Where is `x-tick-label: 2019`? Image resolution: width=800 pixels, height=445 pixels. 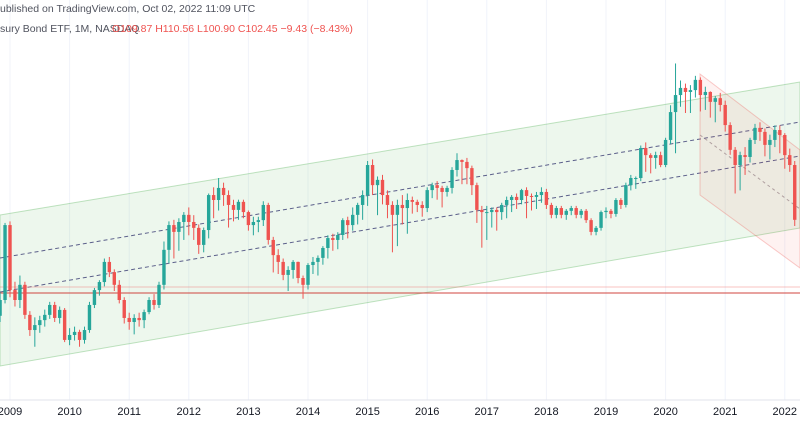
x-tick-label: 2019 is located at coordinates (606, 412).